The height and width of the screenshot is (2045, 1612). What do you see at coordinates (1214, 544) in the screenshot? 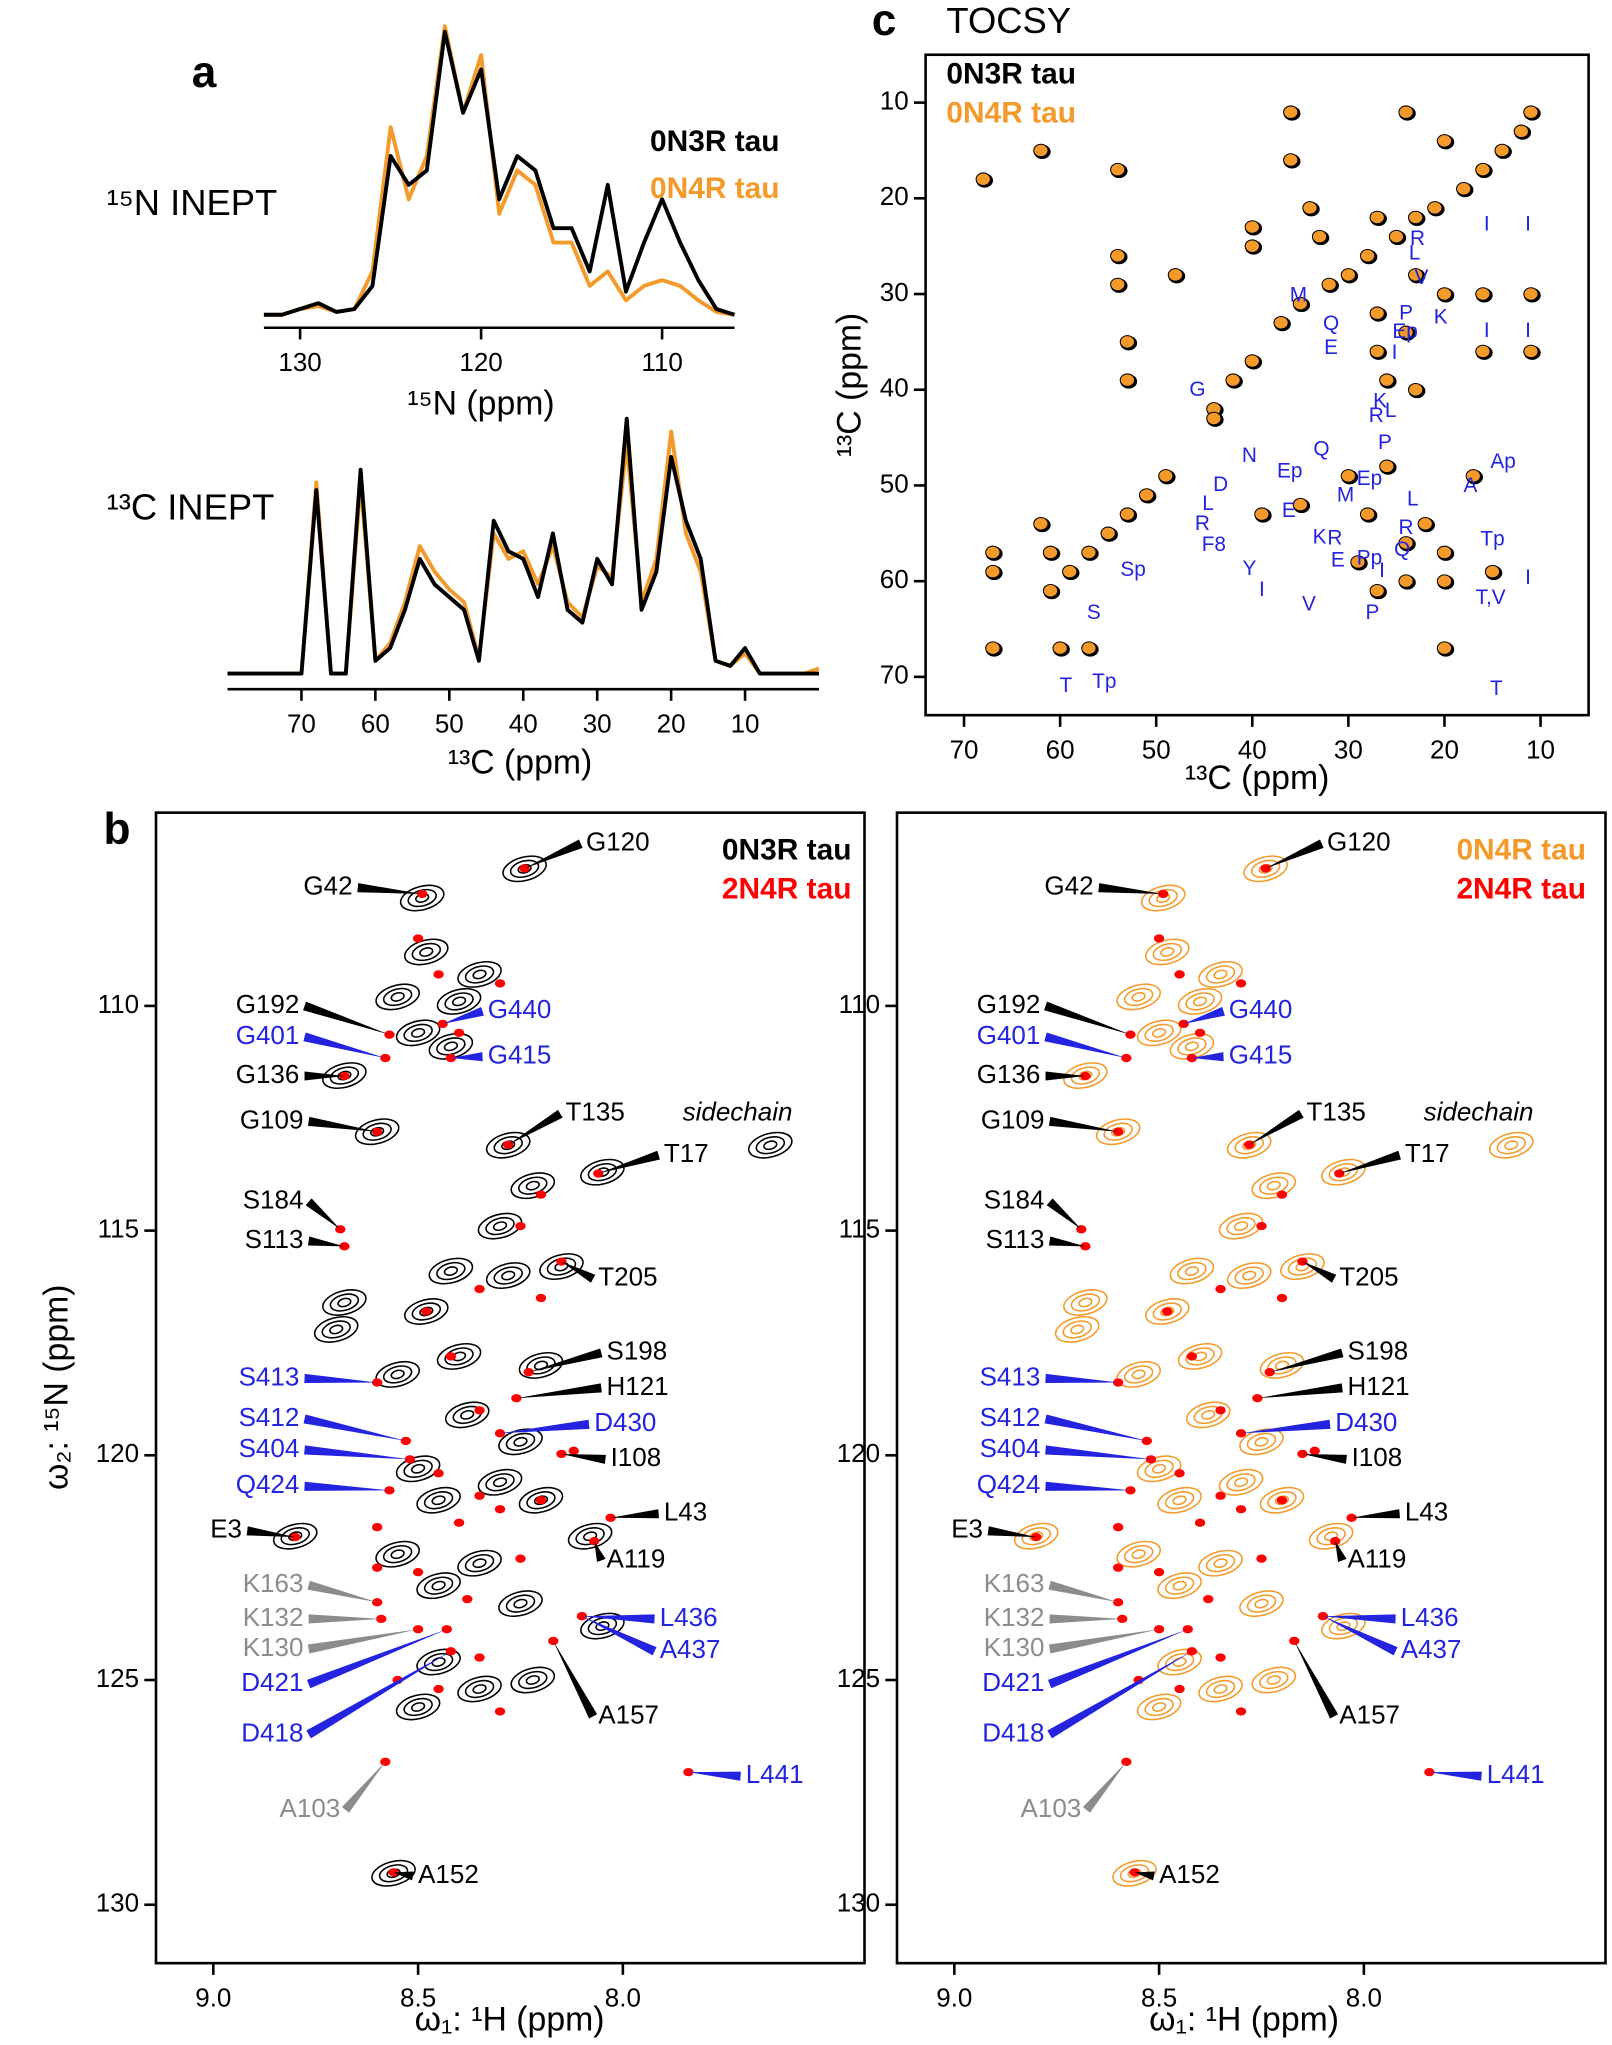
I see `peak-label: F8` at bounding box center [1214, 544].